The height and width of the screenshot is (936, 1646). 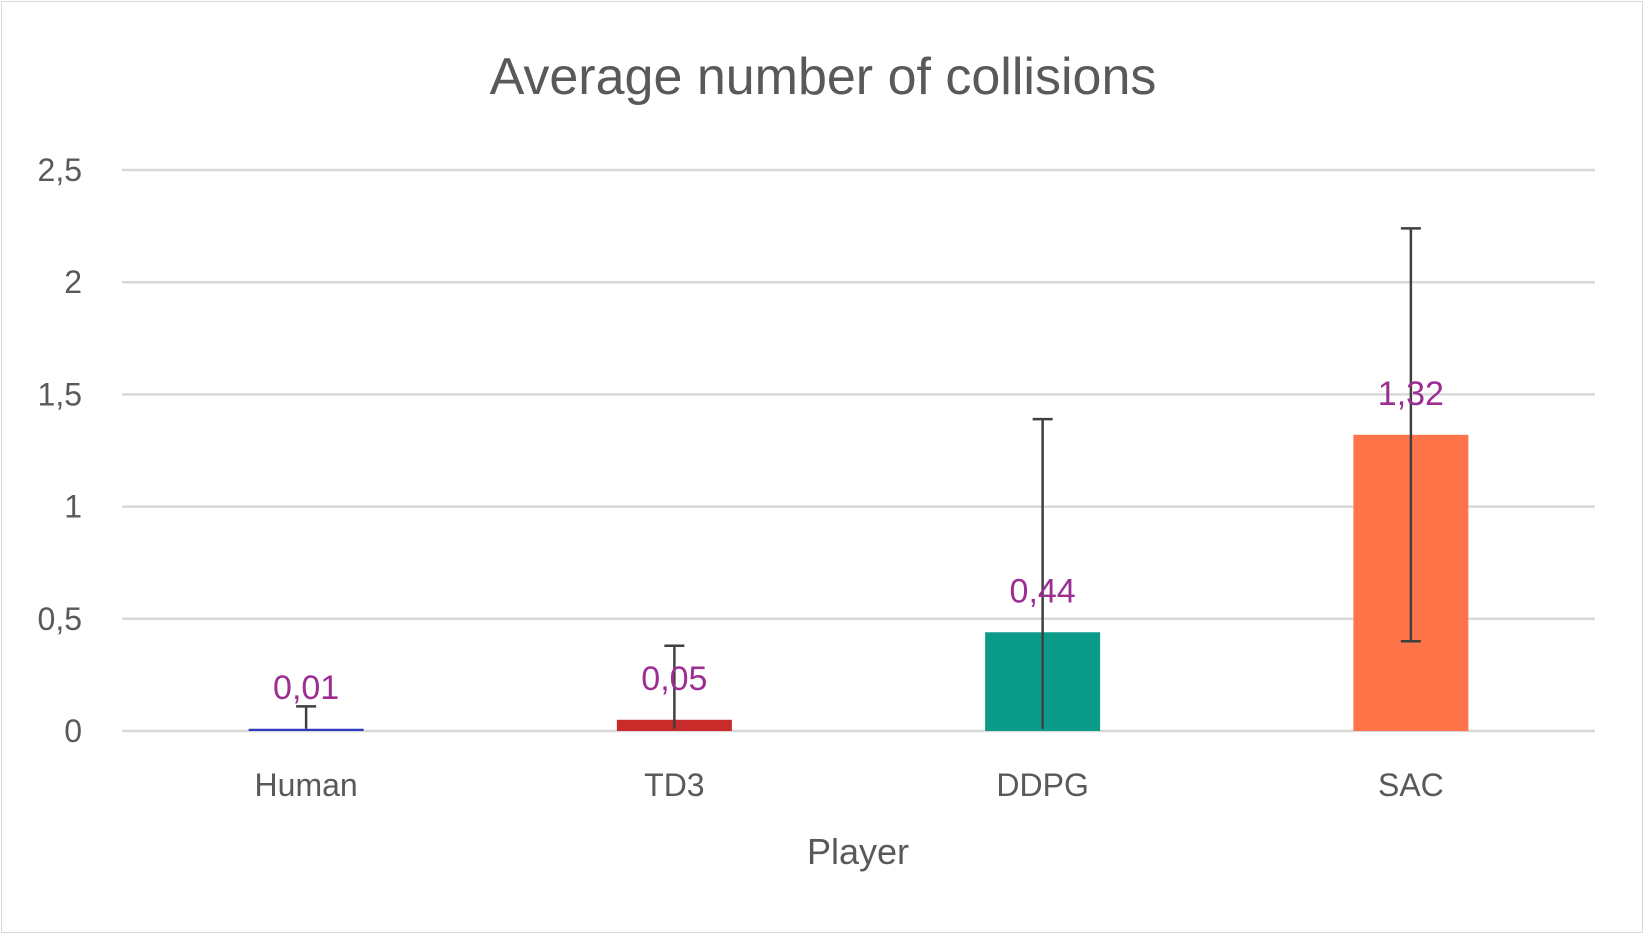 What do you see at coordinates (823, 77) in the screenshot?
I see `chart-title: Average number of collisions` at bounding box center [823, 77].